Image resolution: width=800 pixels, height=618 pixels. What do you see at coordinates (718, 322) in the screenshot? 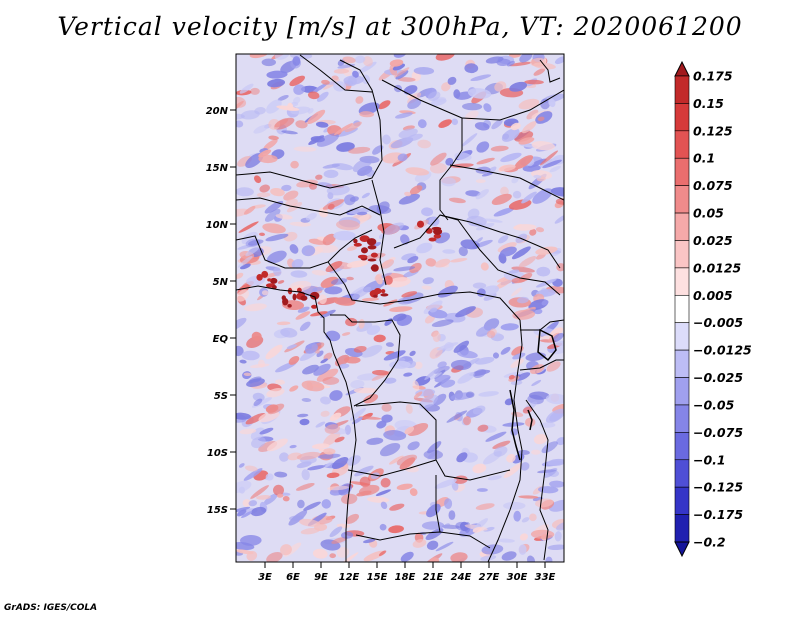
I see `colorbar-label: −0.005` at bounding box center [718, 322].